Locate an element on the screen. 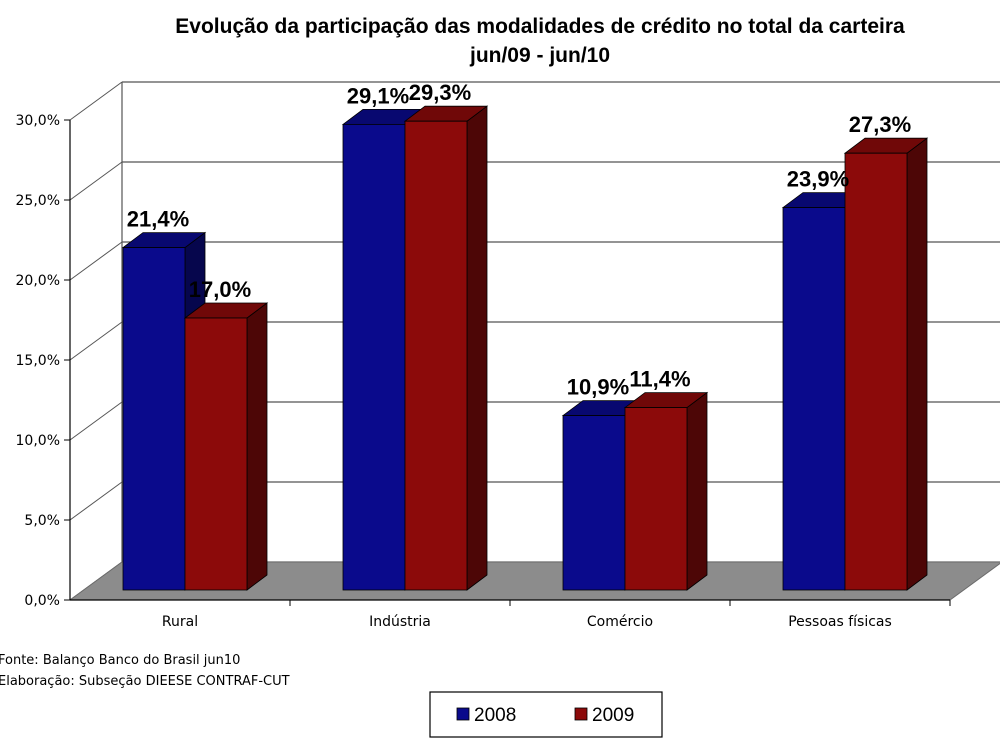 The image size is (1000, 750). data-label: 29,3% is located at coordinates (440, 92).